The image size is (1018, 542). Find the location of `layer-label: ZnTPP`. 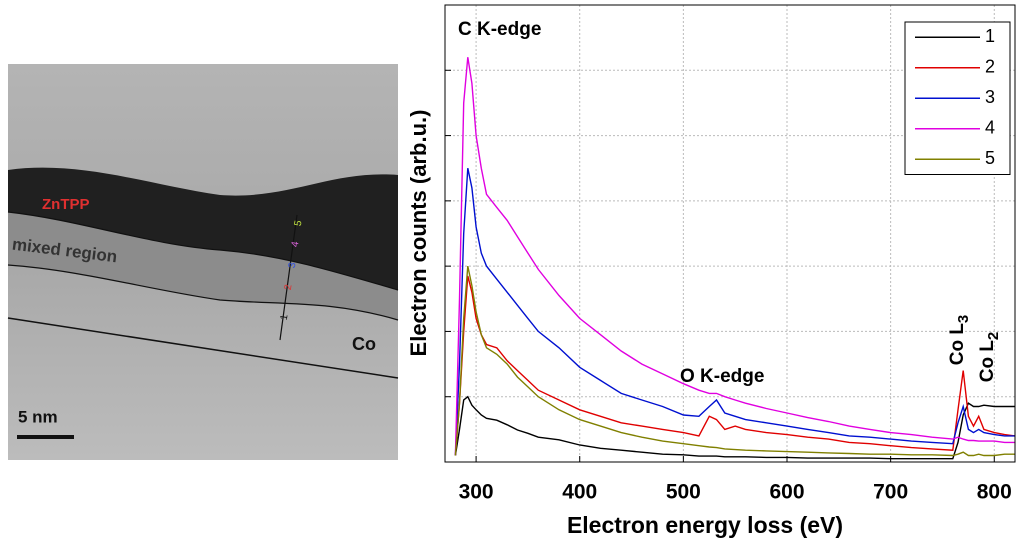

layer-label: ZnTPP is located at coordinates (66, 204).